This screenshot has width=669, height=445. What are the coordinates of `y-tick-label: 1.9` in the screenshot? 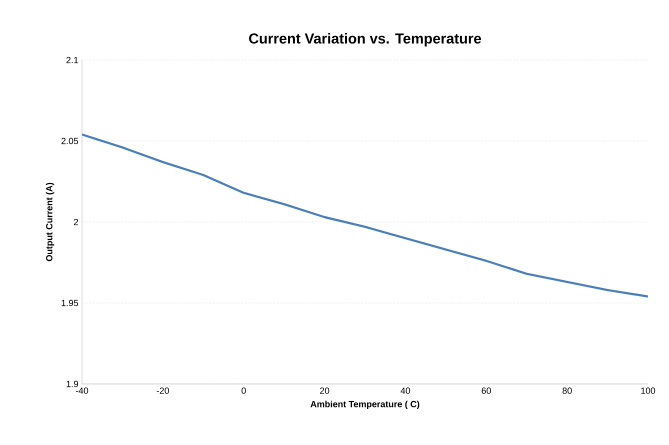 It's located at (72, 384).